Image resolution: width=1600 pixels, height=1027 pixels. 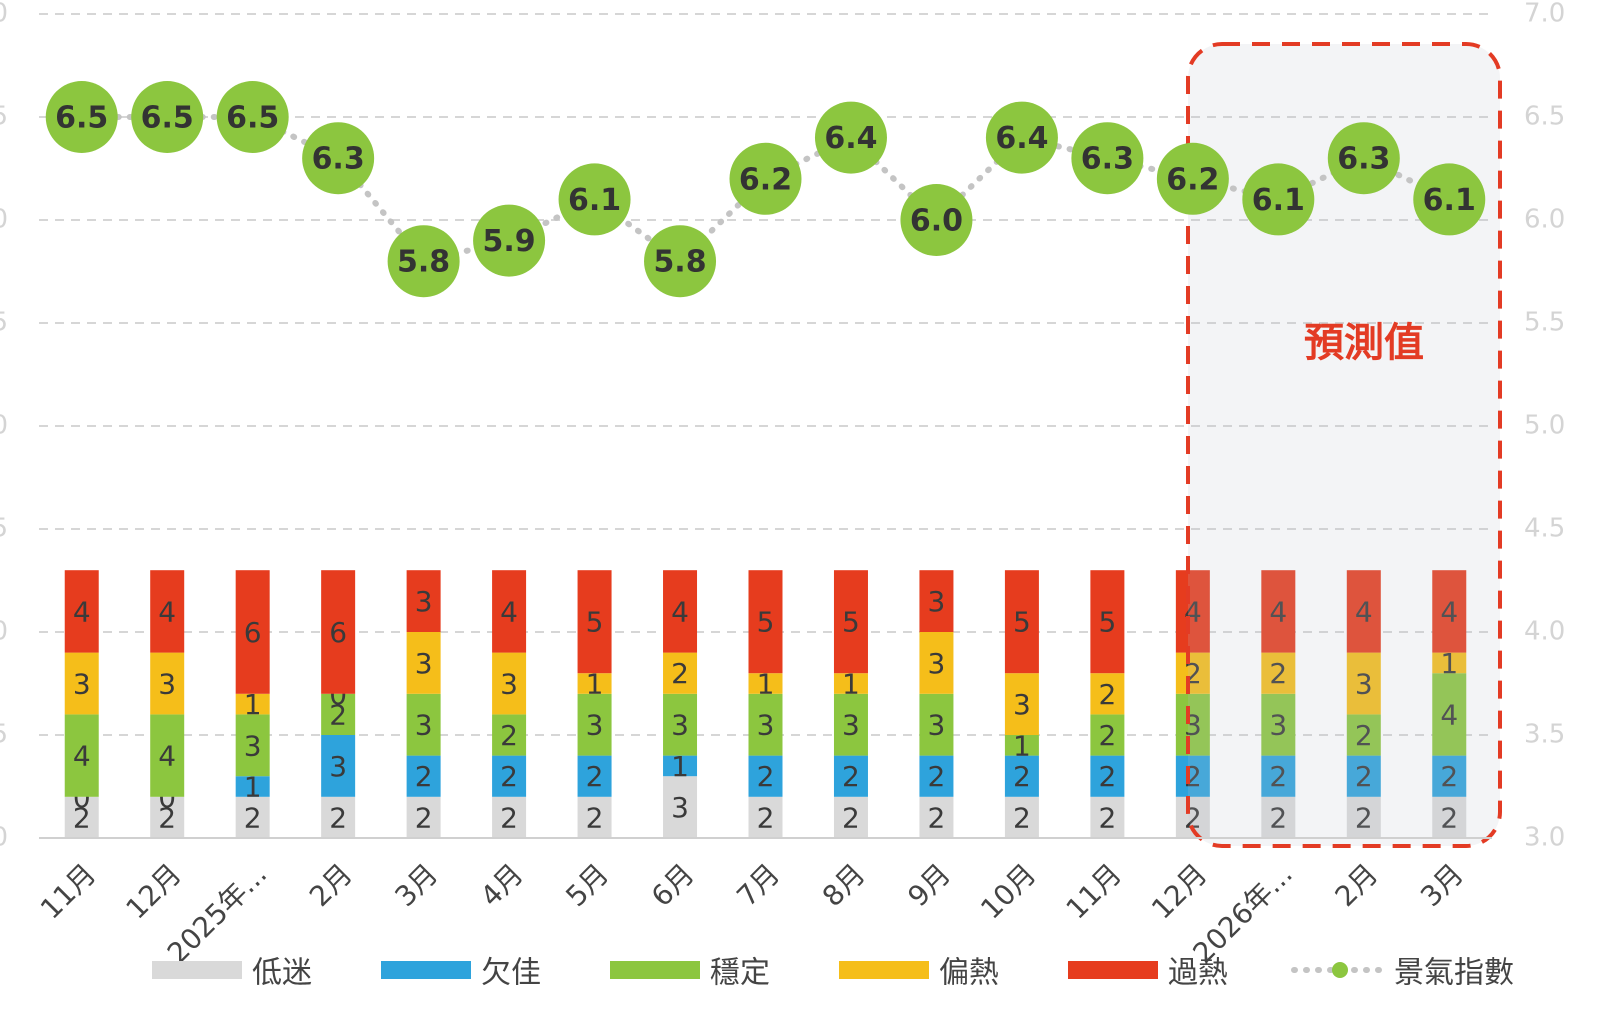 I want to click on x-tick-label: 10月, so click(x=1008, y=891).